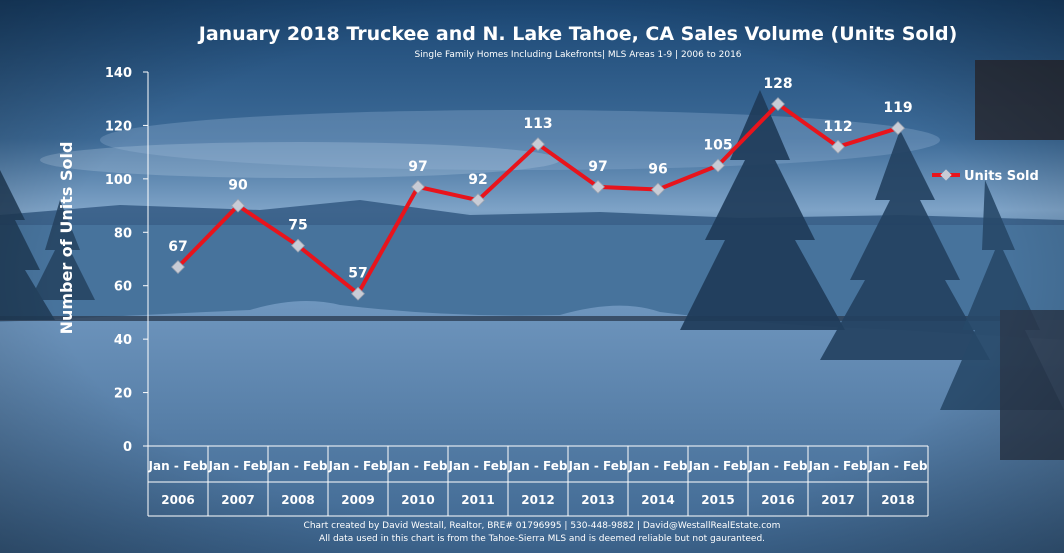  I want to click on y-tick-label: 60, so click(123, 287).